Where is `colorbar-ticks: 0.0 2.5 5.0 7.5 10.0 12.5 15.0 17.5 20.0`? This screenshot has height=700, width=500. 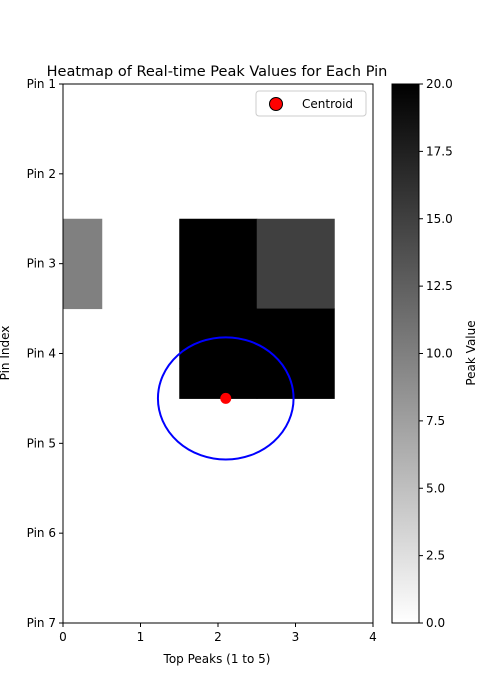
colorbar-ticks: 0.0 2.5 5.0 7.5 10.0 12.5 15.0 17.5 20.0 is located at coordinates (436, 353).